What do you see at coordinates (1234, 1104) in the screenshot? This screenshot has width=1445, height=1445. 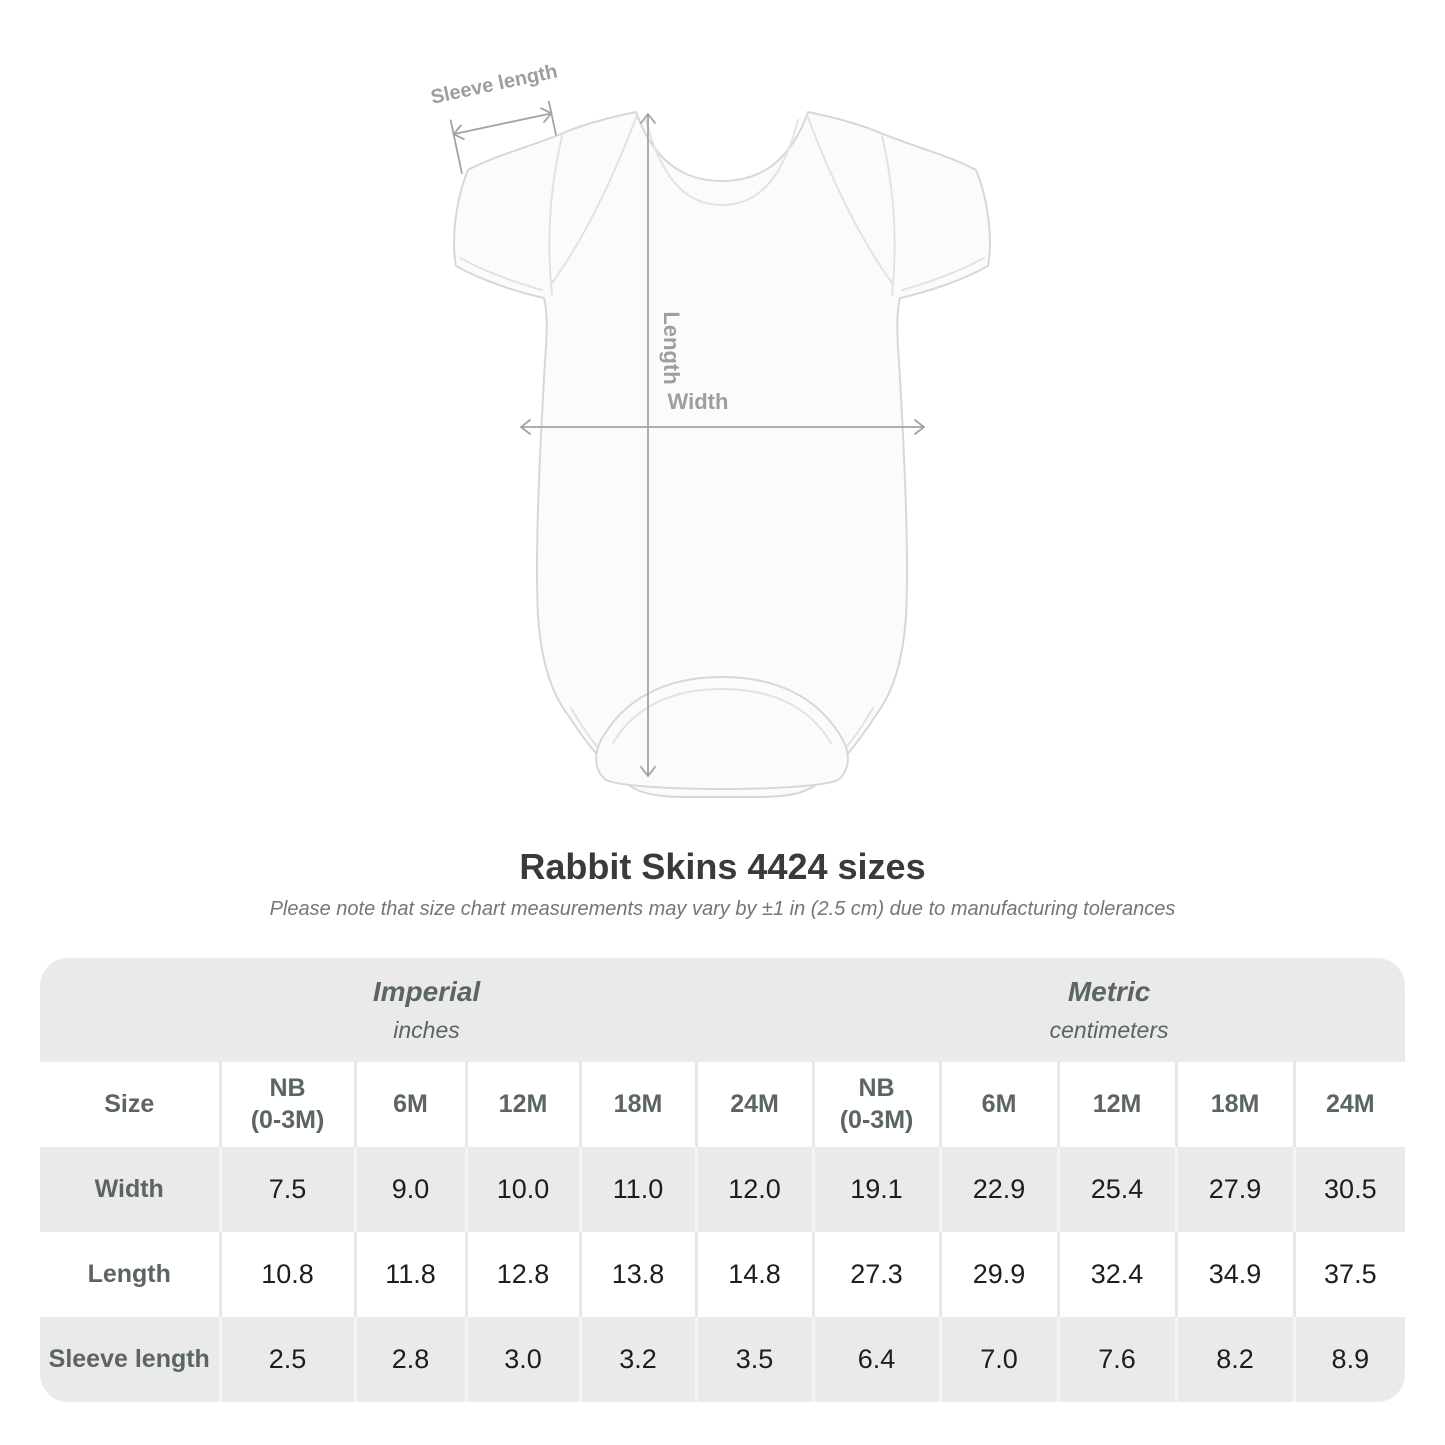 I see `column-header-18m-metric: 18M` at bounding box center [1234, 1104].